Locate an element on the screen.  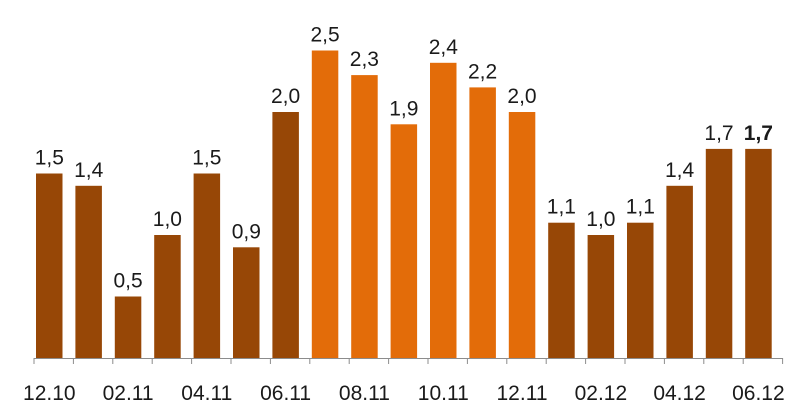
data-label-14: 1,0 is located at coordinates (600, 219).